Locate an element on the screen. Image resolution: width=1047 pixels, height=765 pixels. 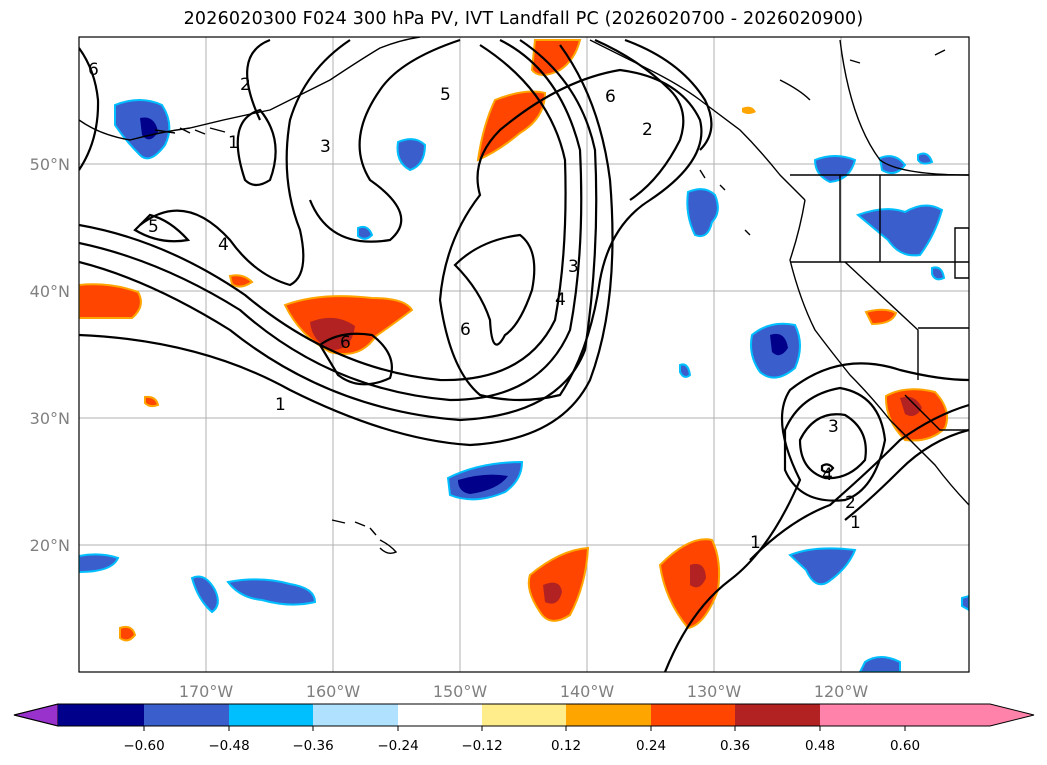
aleutian-islands is located at coordinates (190, 131).